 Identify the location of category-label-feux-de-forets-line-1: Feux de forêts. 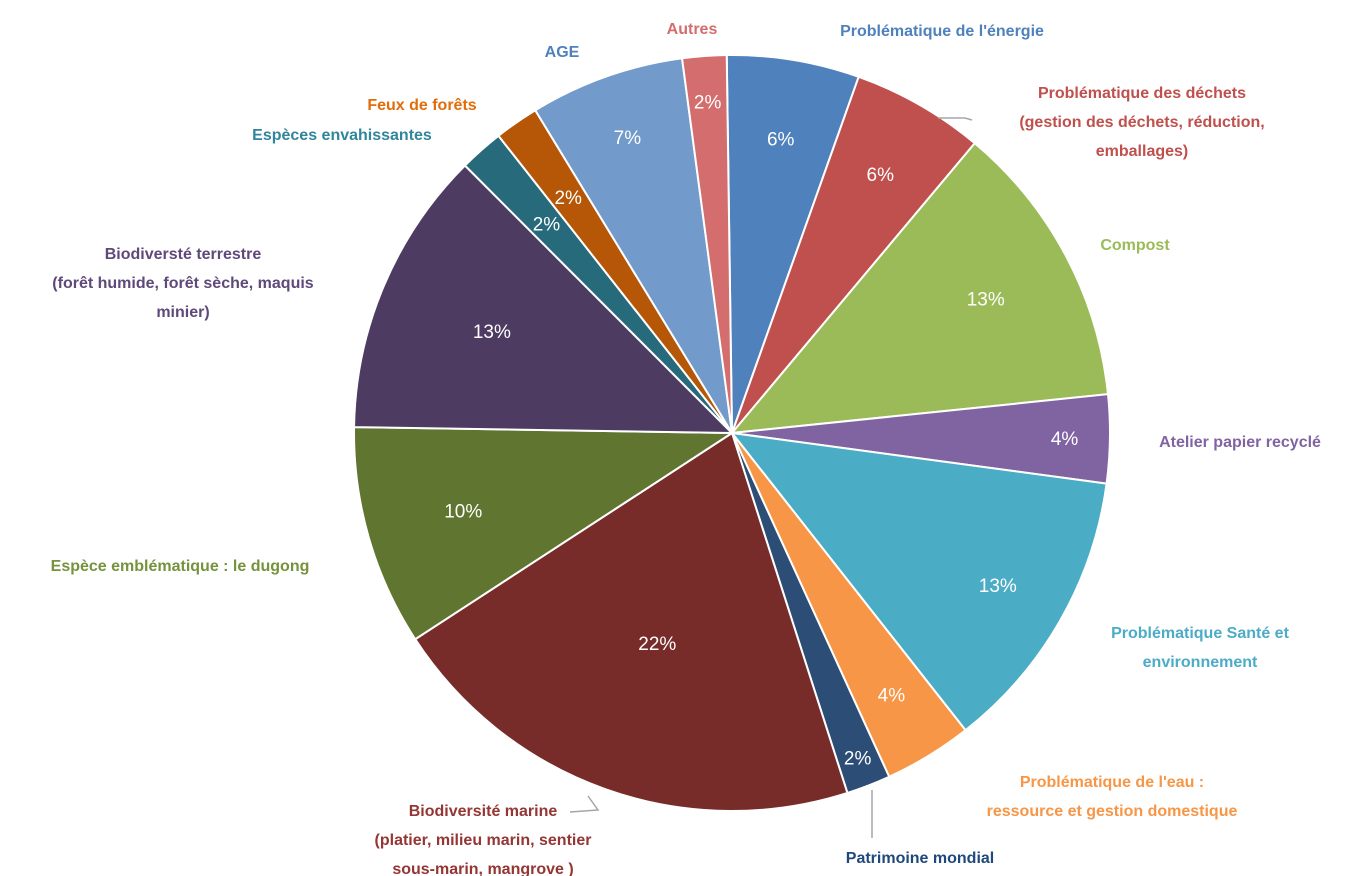
(421, 105).